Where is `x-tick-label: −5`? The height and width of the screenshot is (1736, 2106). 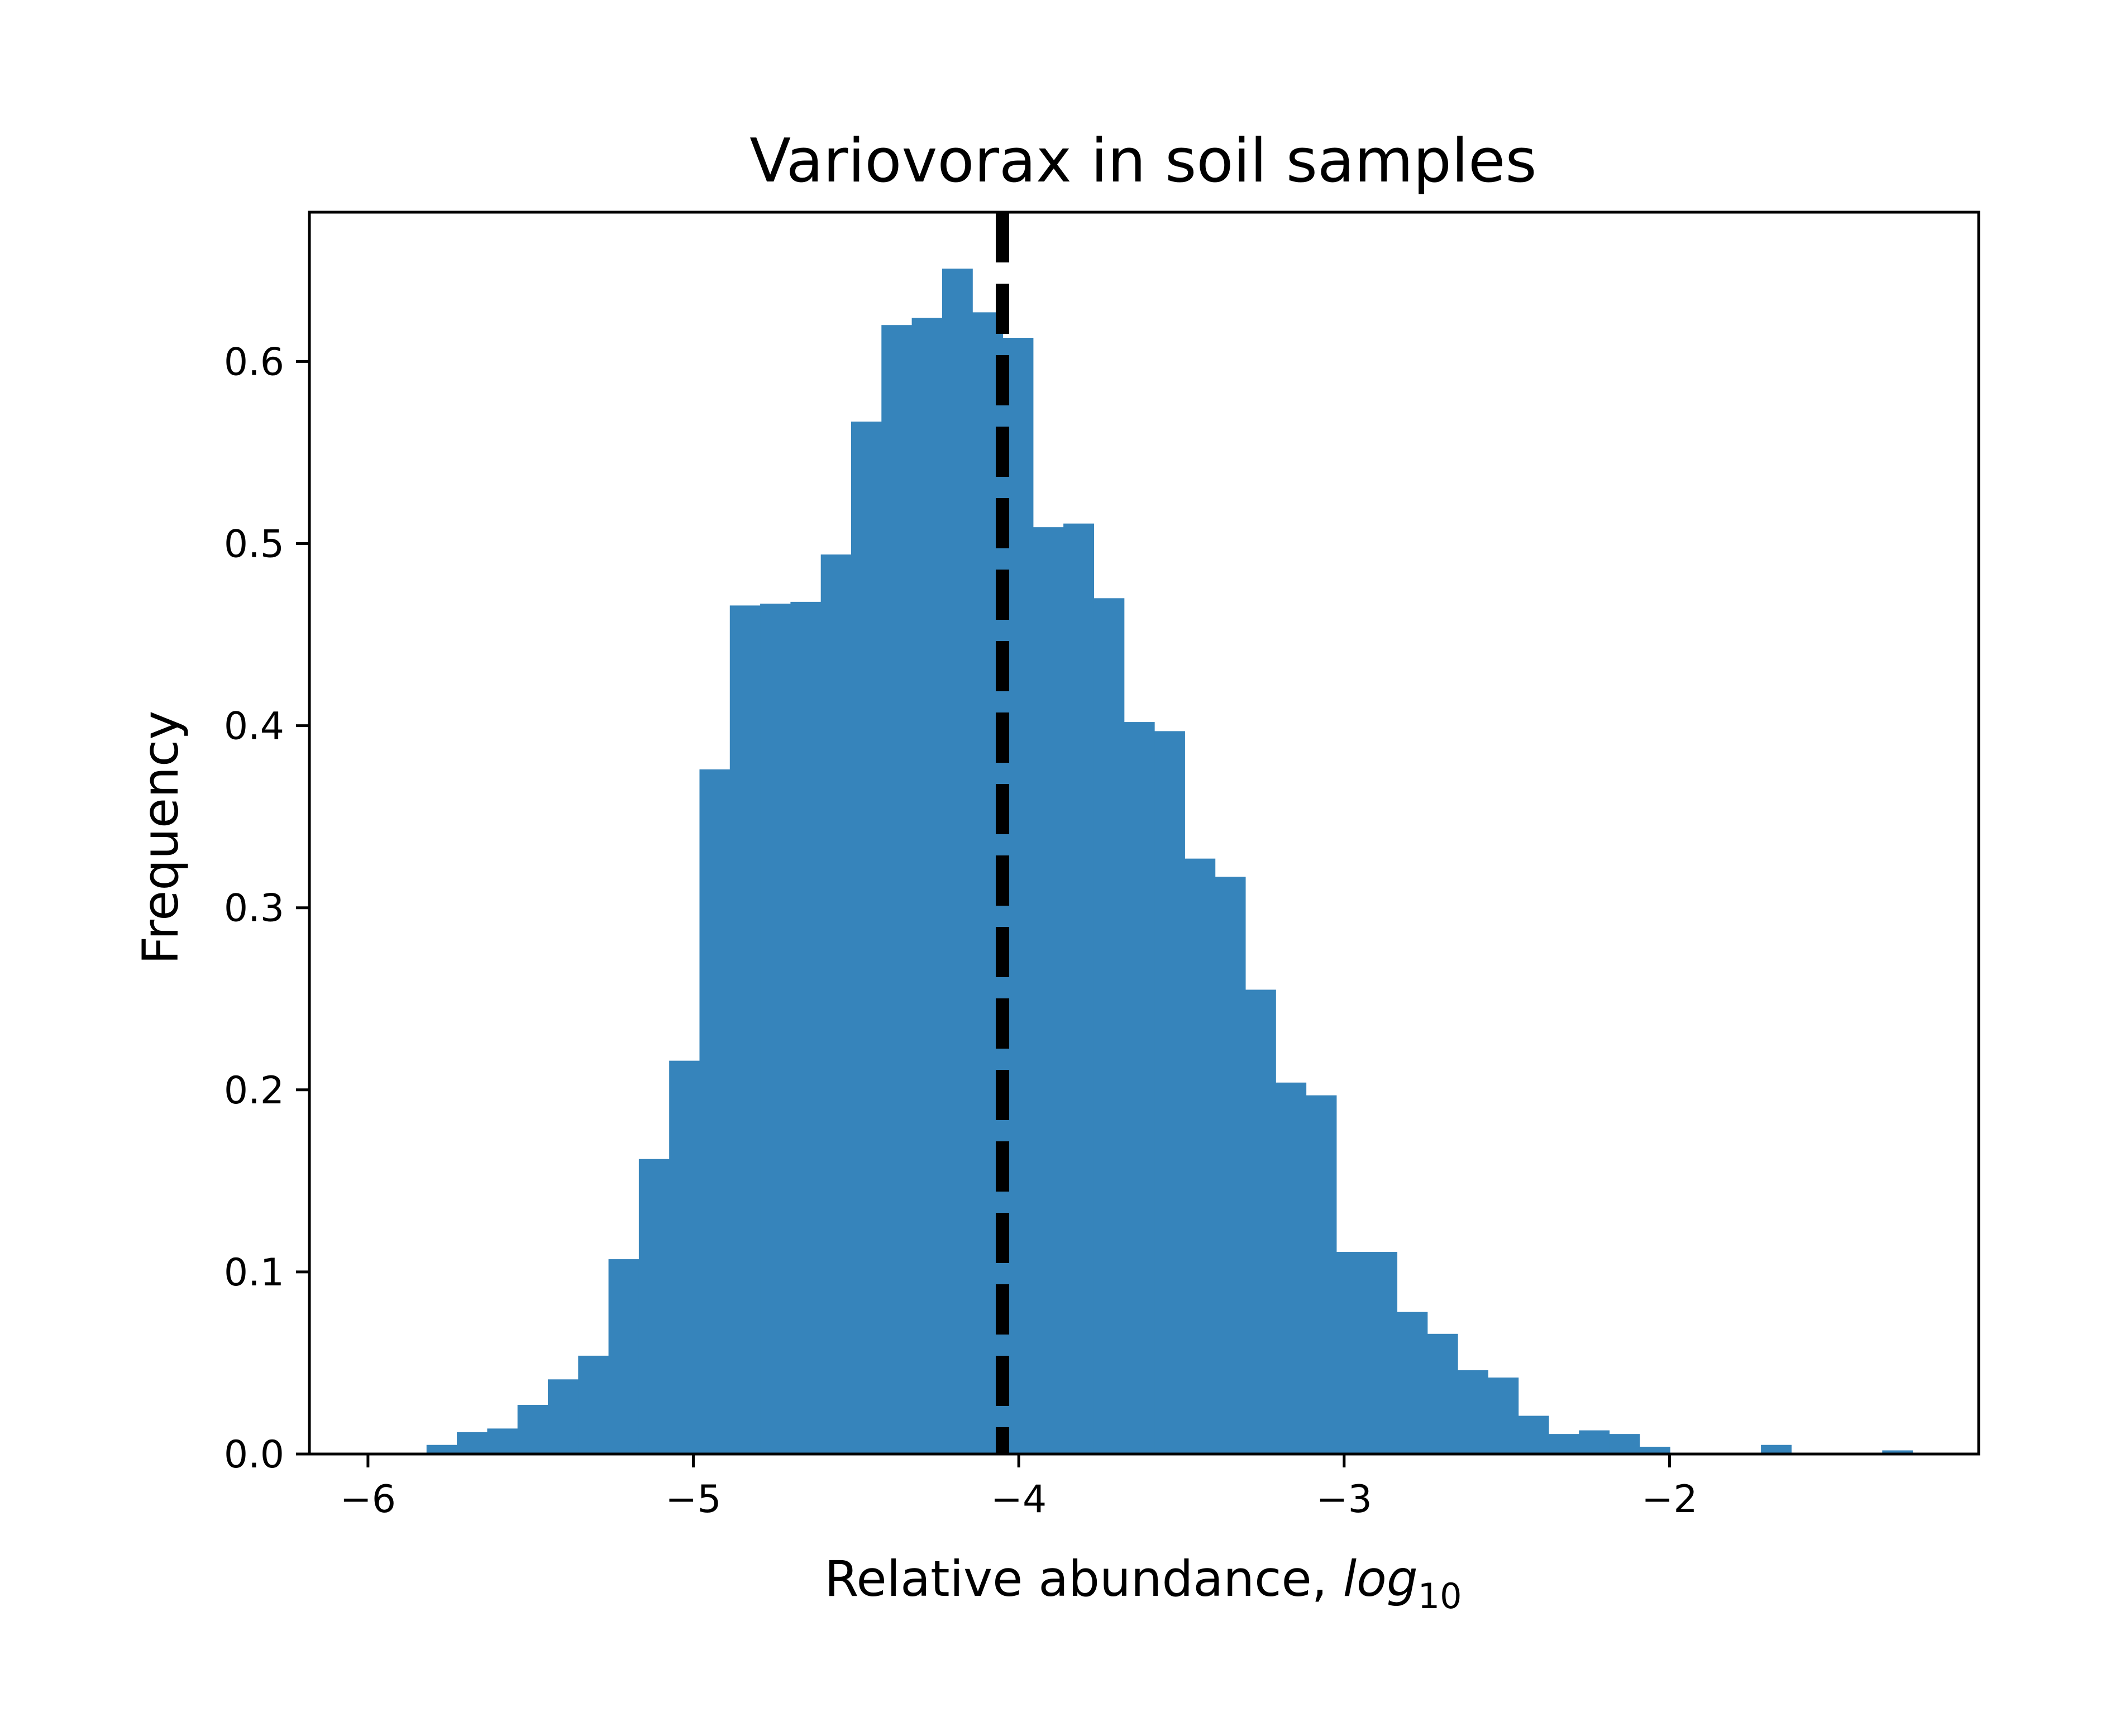 x-tick-label: −5 is located at coordinates (693, 1499).